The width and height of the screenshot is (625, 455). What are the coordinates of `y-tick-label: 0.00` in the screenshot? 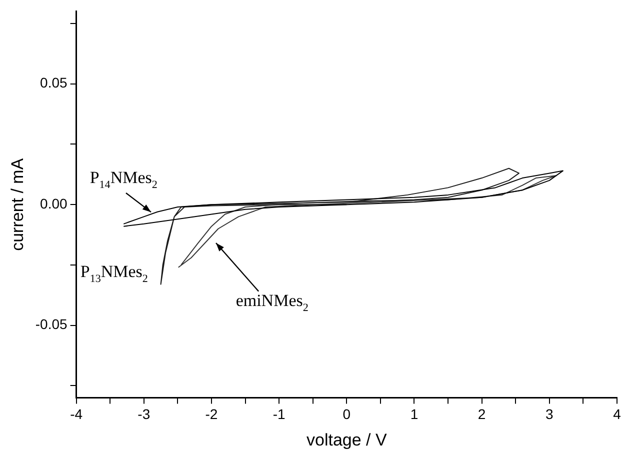 It's located at (54, 203).